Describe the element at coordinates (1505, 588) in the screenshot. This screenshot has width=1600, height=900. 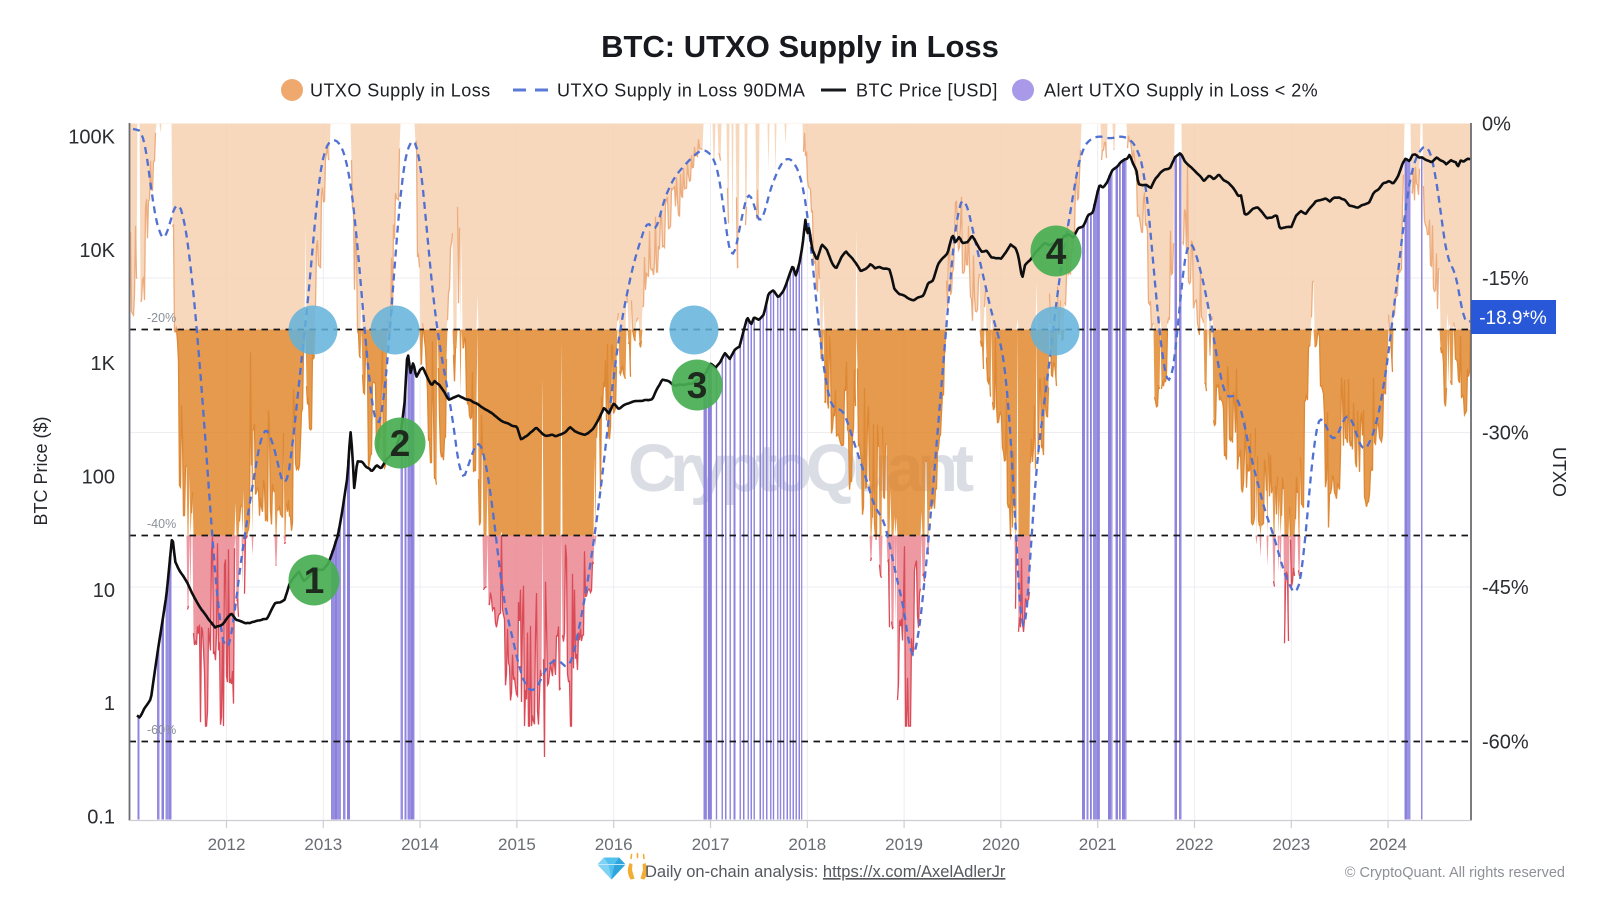
I see `svg-text: -45%` at that location.